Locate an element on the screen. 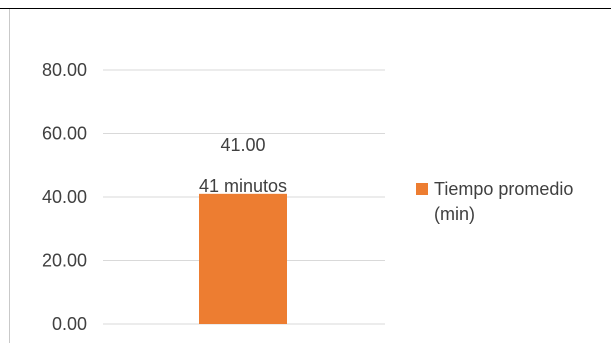 The image size is (611, 343). bar is located at coordinates (243, 258).